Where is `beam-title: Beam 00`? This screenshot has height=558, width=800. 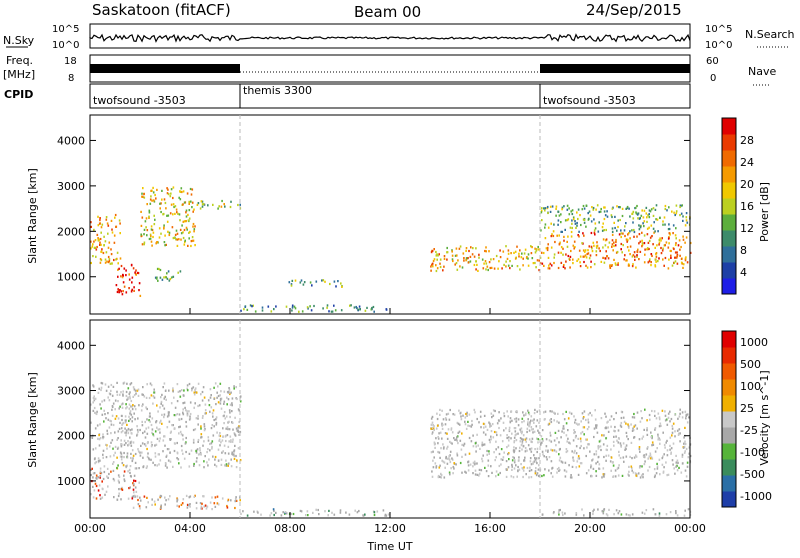 beam-title: Beam 00 is located at coordinates (387, 12).